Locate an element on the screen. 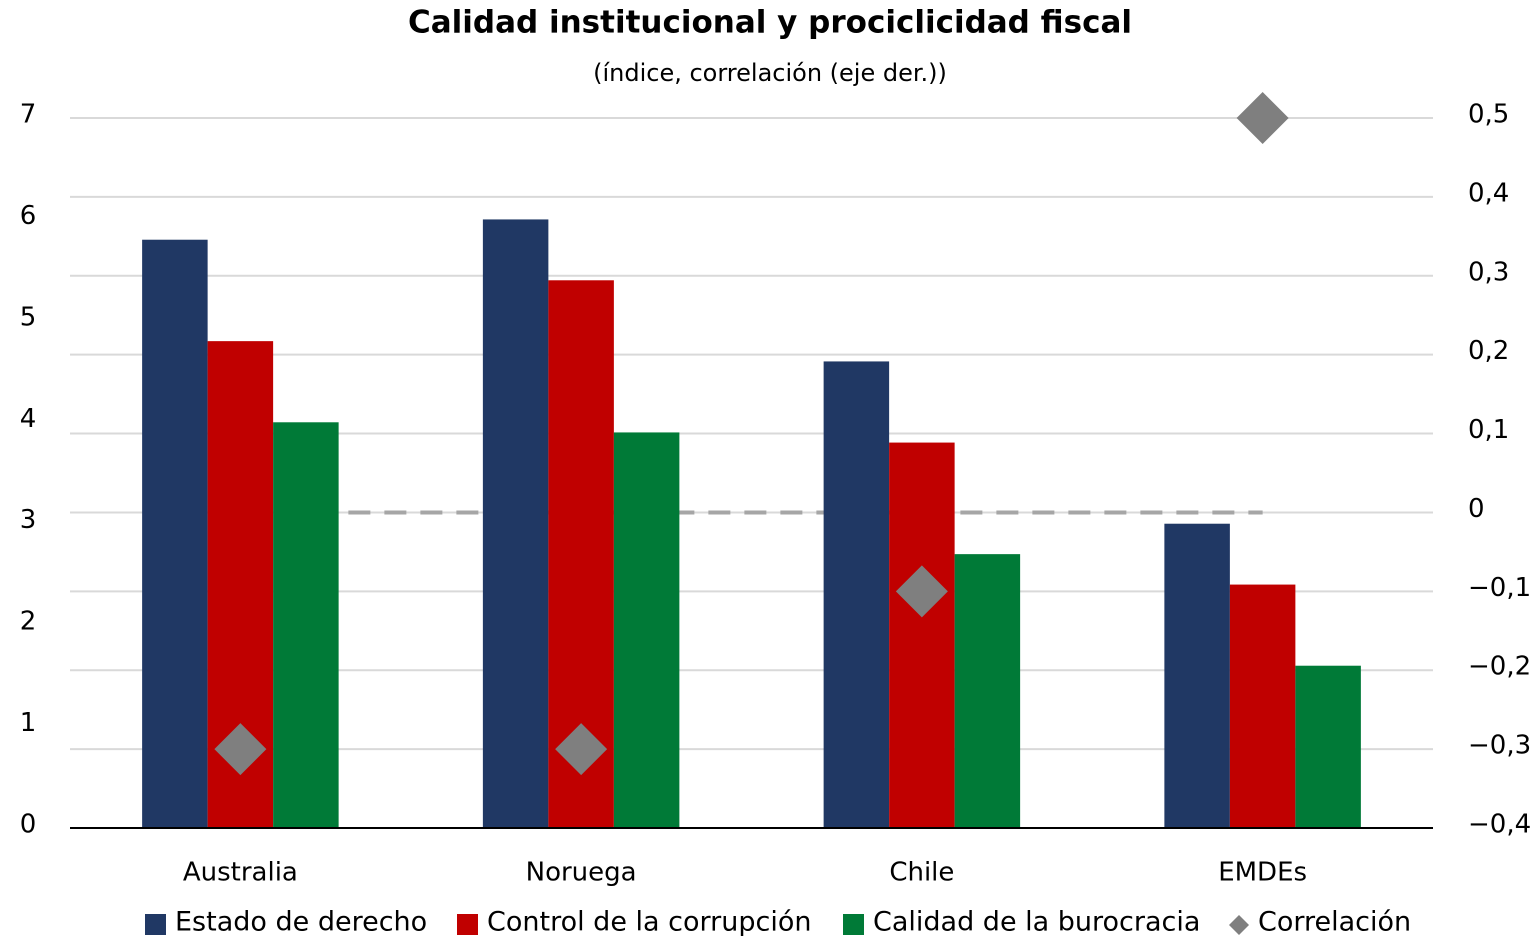 Image resolution: width=1531 pixels, height=939 pixels. x-tick-label: EMDEs is located at coordinates (1262, 873).